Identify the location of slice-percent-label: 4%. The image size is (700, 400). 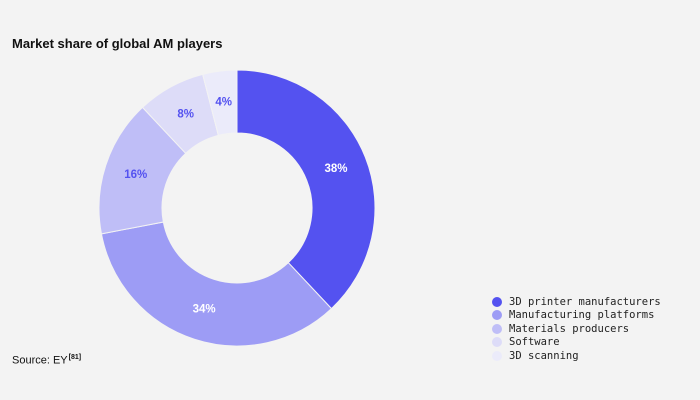
(223, 102).